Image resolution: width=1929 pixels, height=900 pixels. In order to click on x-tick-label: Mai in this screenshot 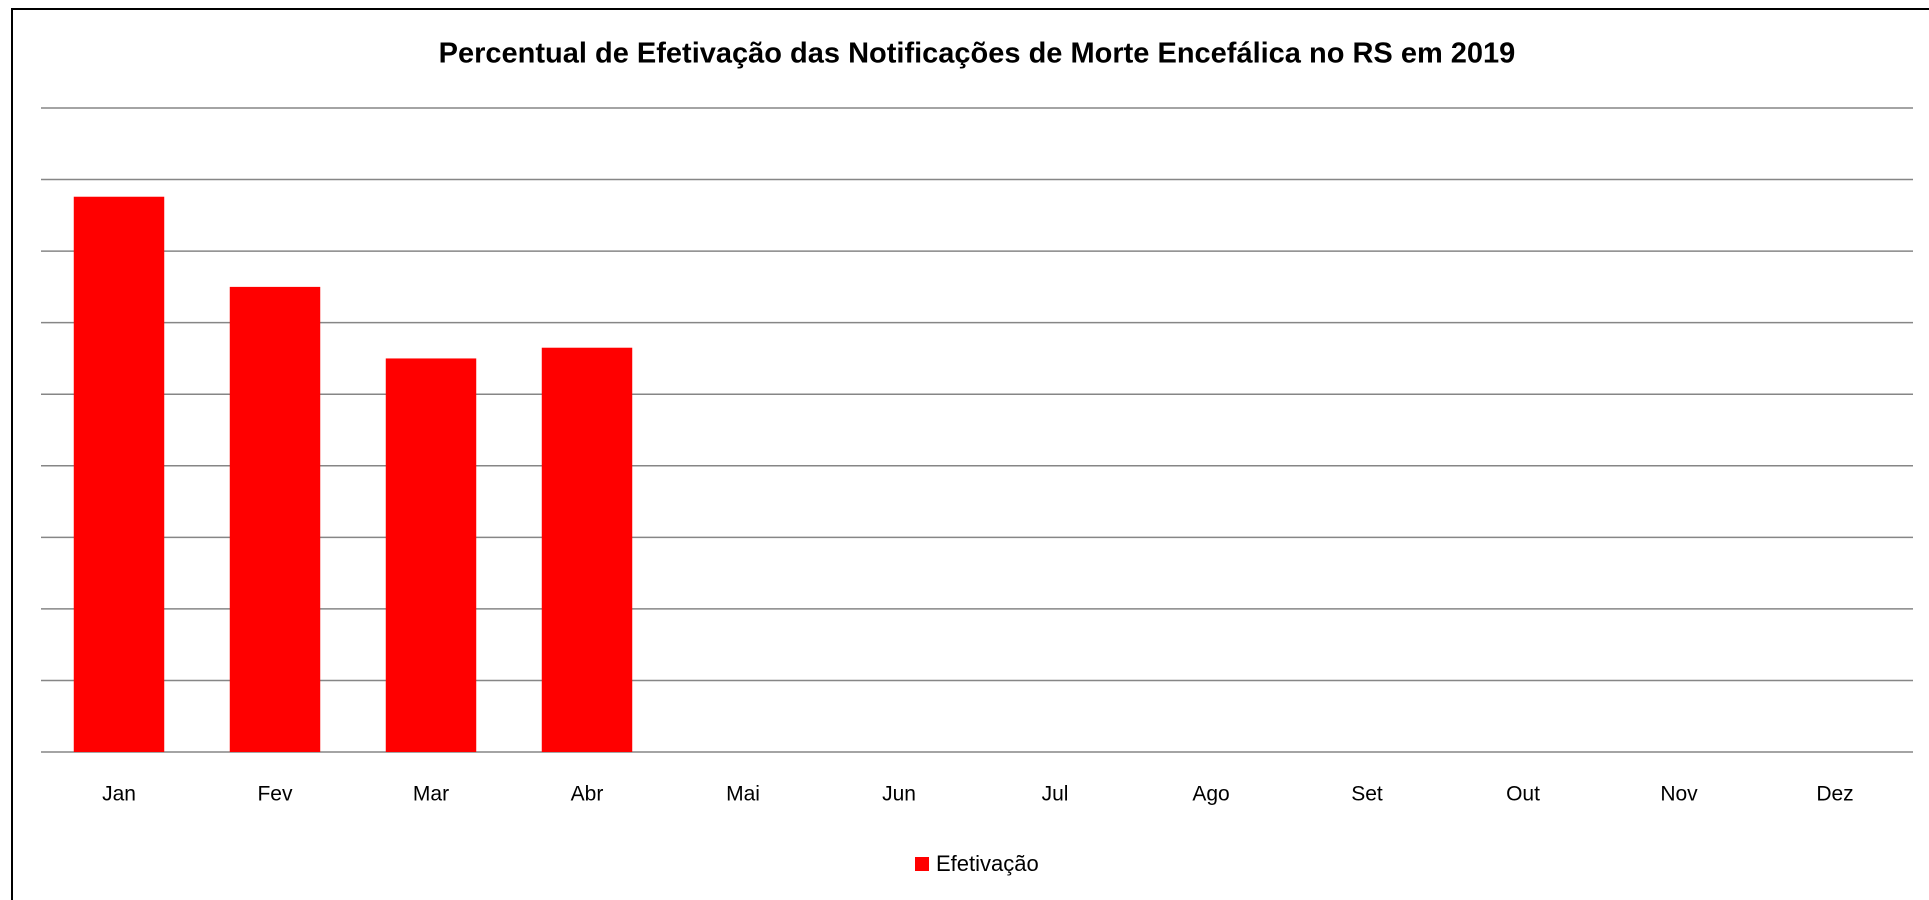, I will do `click(743, 794)`.